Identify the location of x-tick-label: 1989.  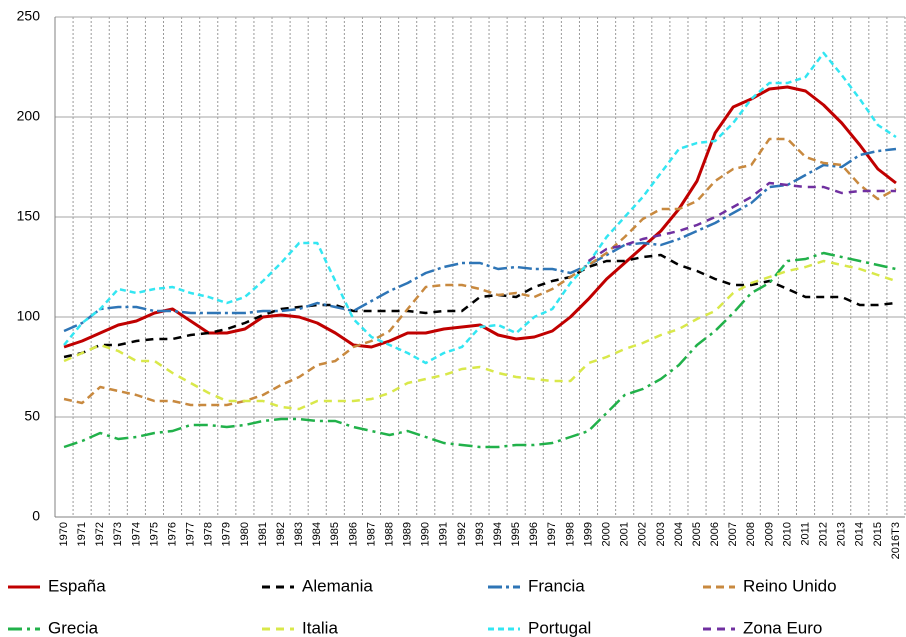
(408, 534).